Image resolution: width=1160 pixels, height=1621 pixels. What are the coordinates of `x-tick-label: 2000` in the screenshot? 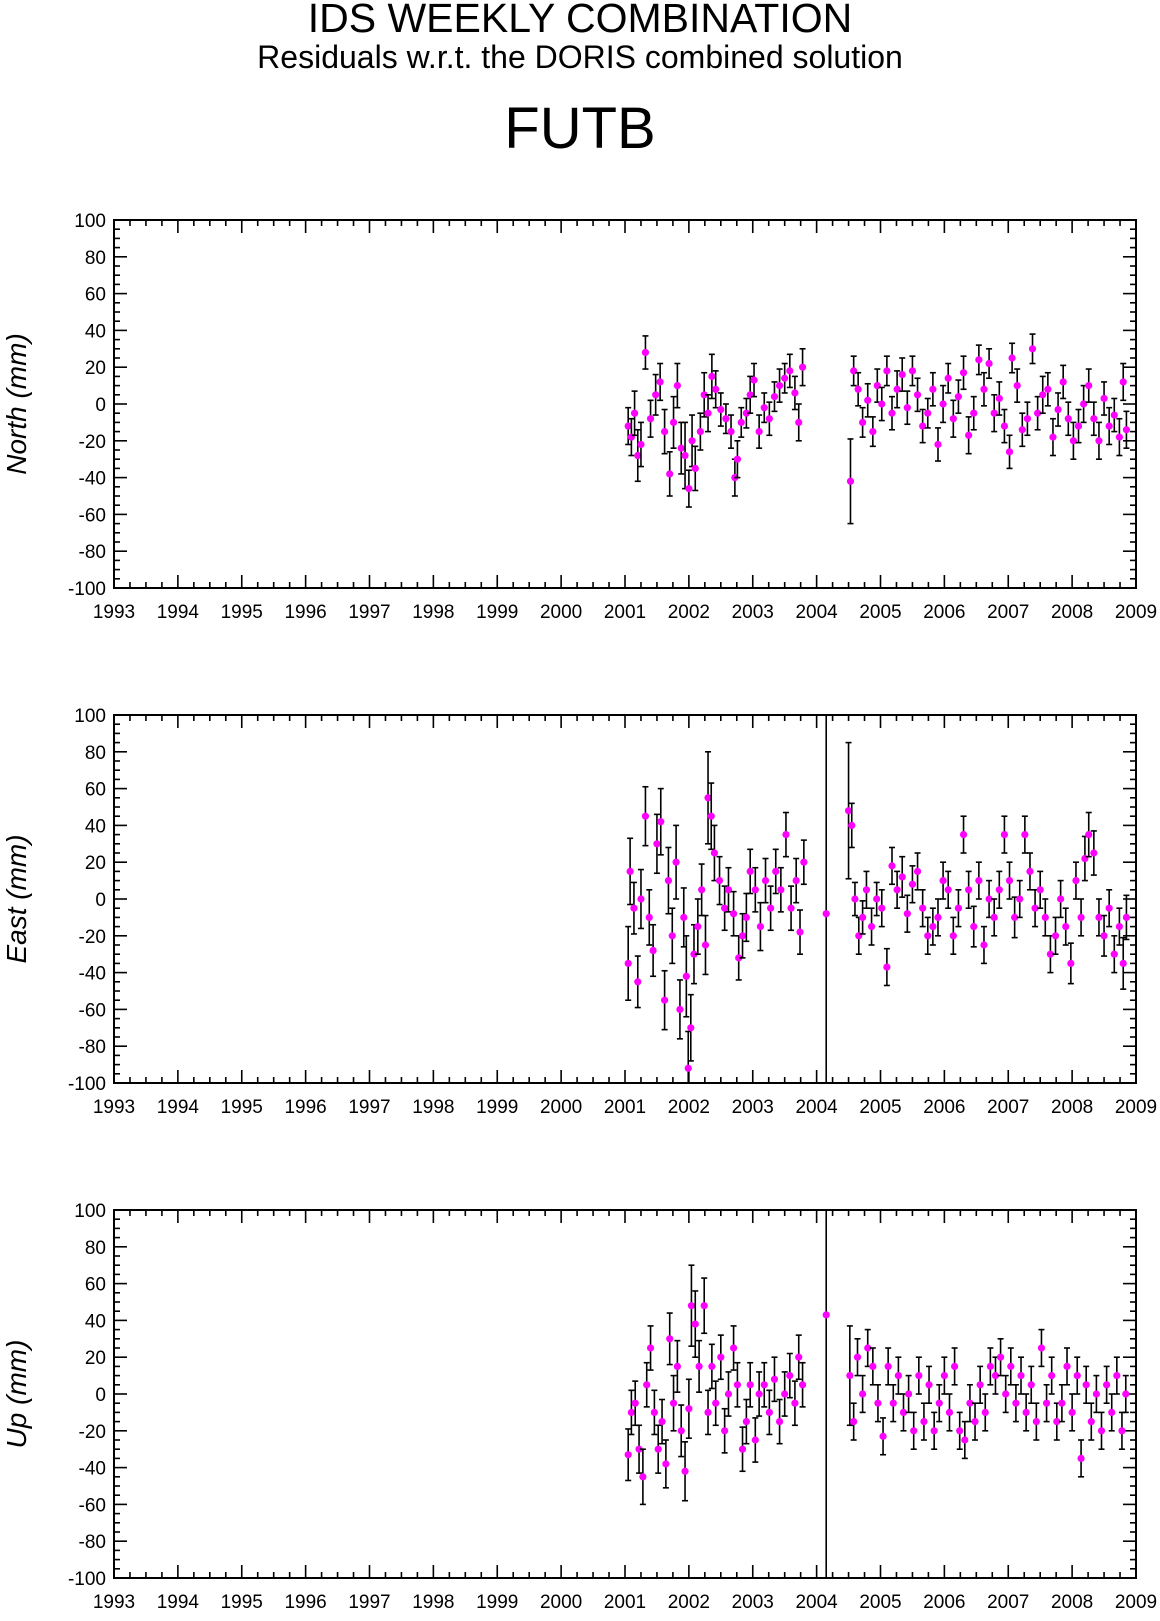 It's located at (561, 1602).